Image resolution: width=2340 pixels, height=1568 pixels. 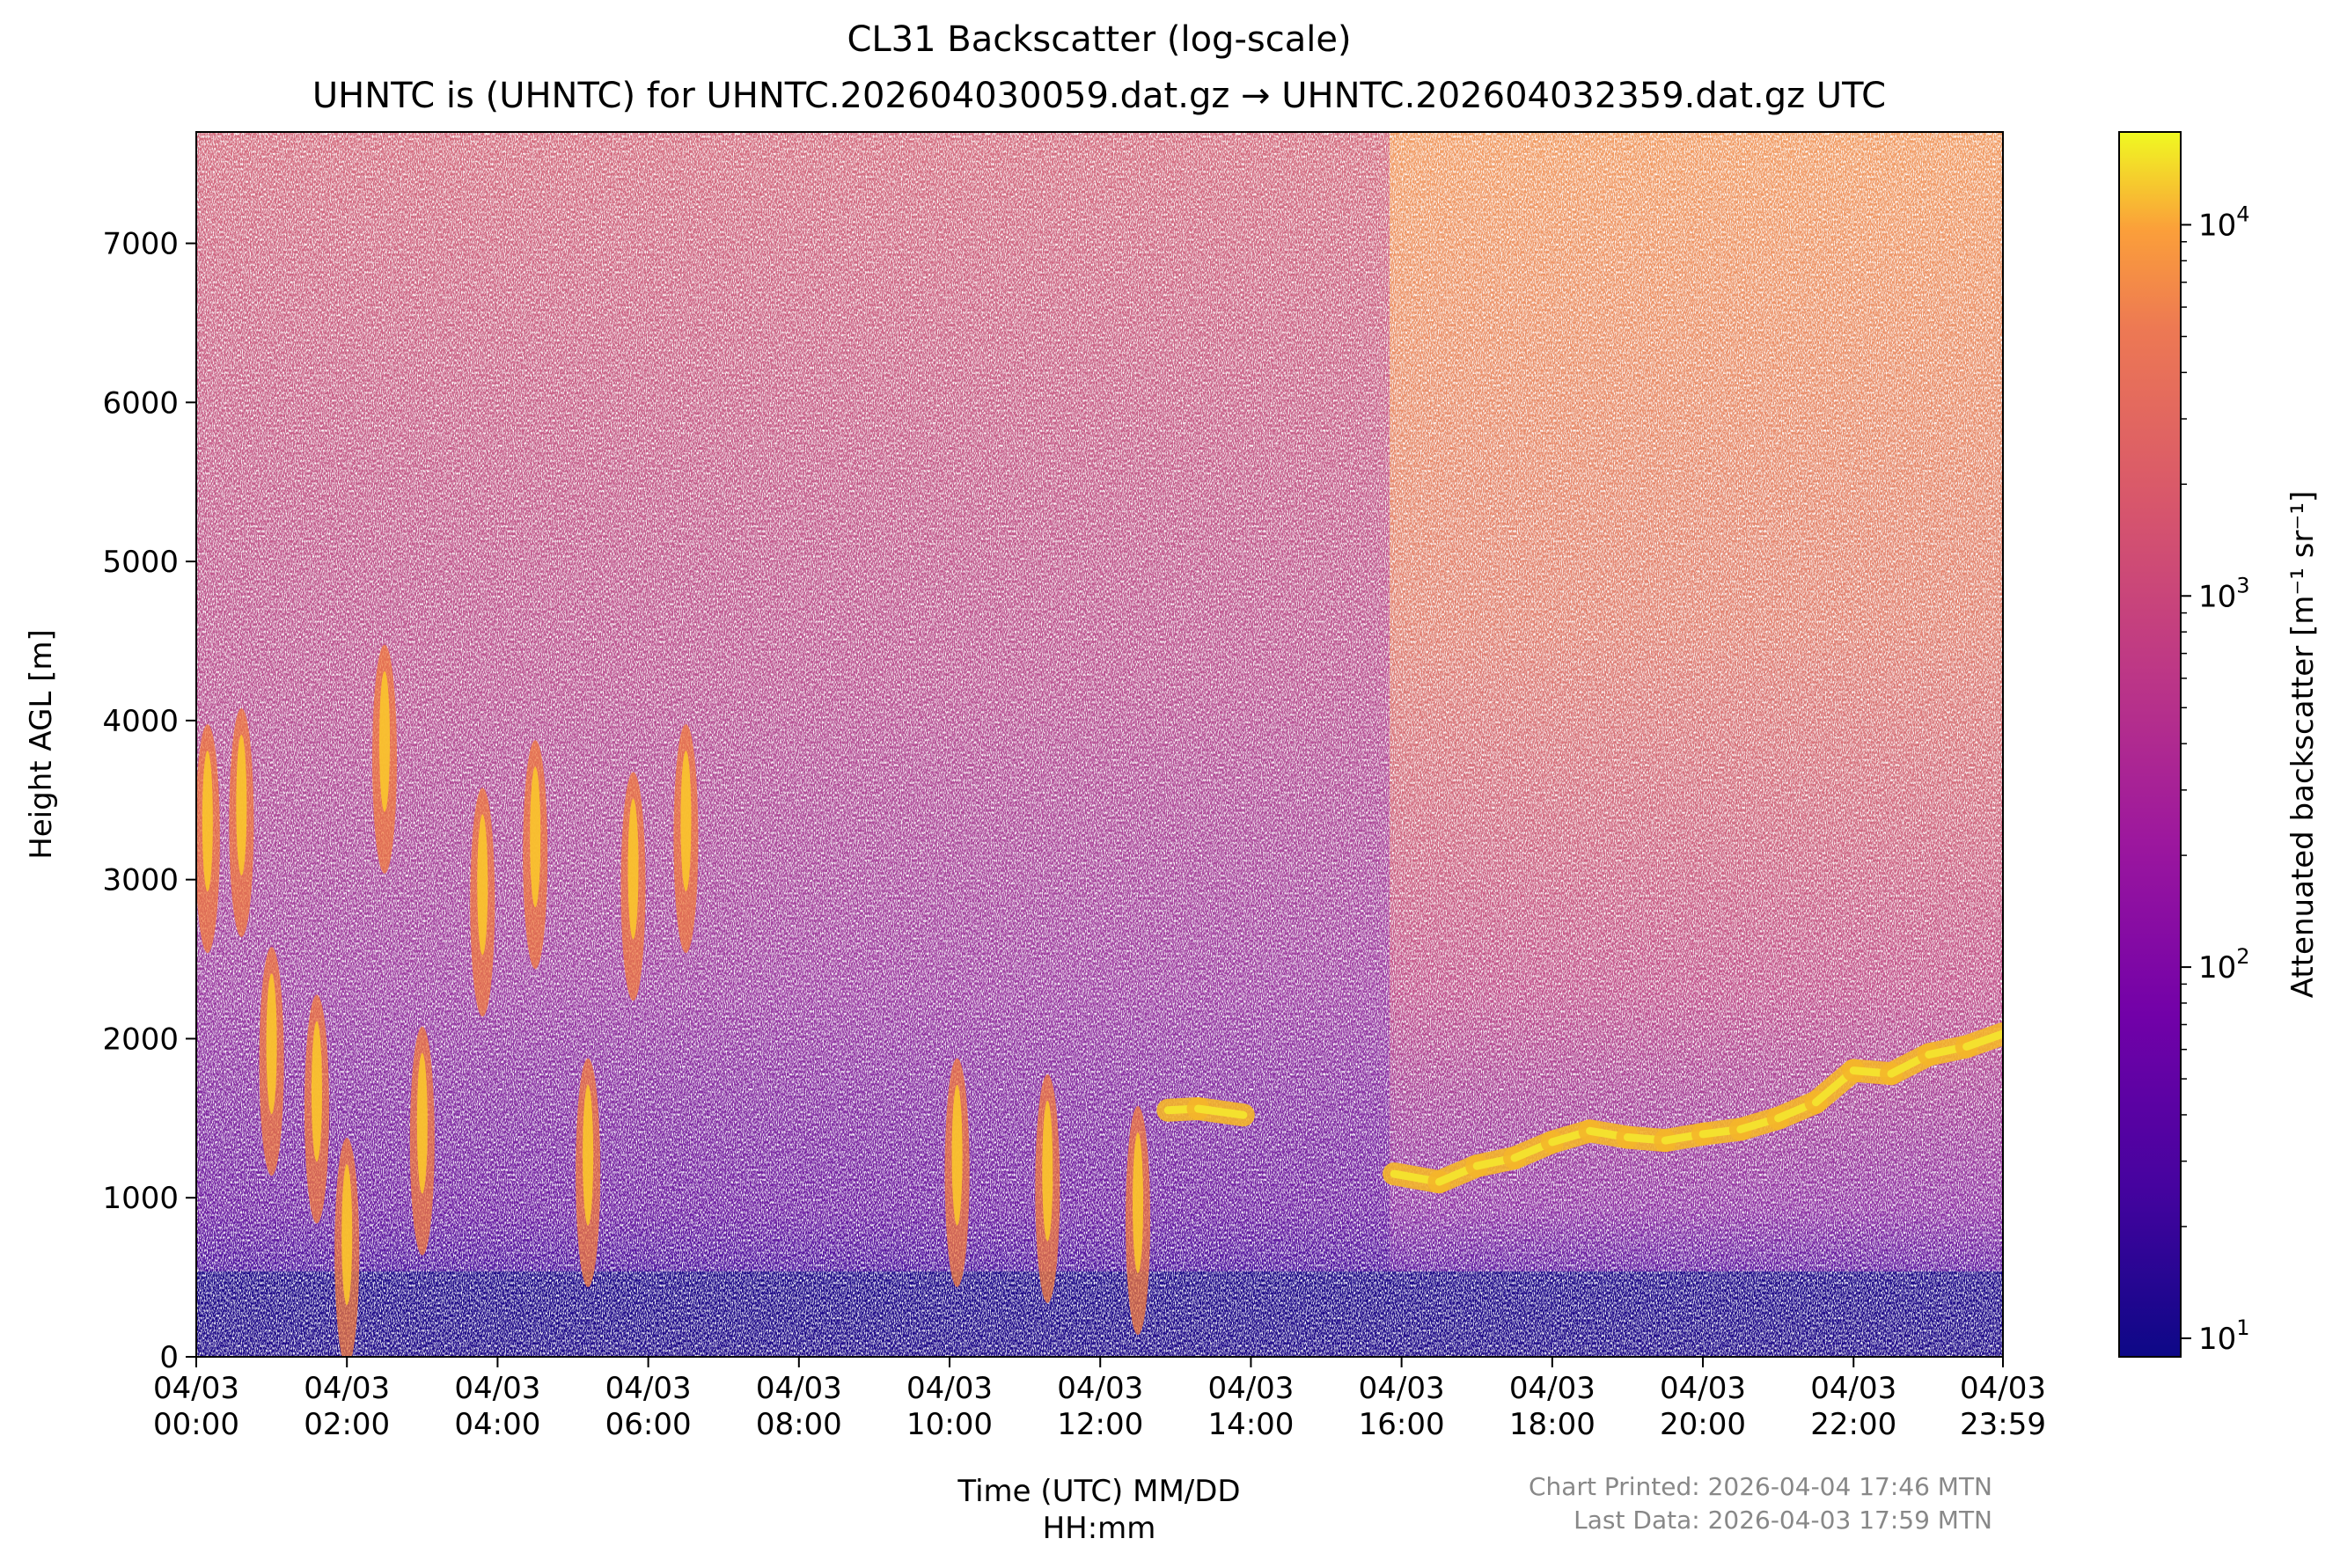 What do you see at coordinates (196, 1424) in the screenshot?
I see `x-tick-label-time: 00:00` at bounding box center [196, 1424].